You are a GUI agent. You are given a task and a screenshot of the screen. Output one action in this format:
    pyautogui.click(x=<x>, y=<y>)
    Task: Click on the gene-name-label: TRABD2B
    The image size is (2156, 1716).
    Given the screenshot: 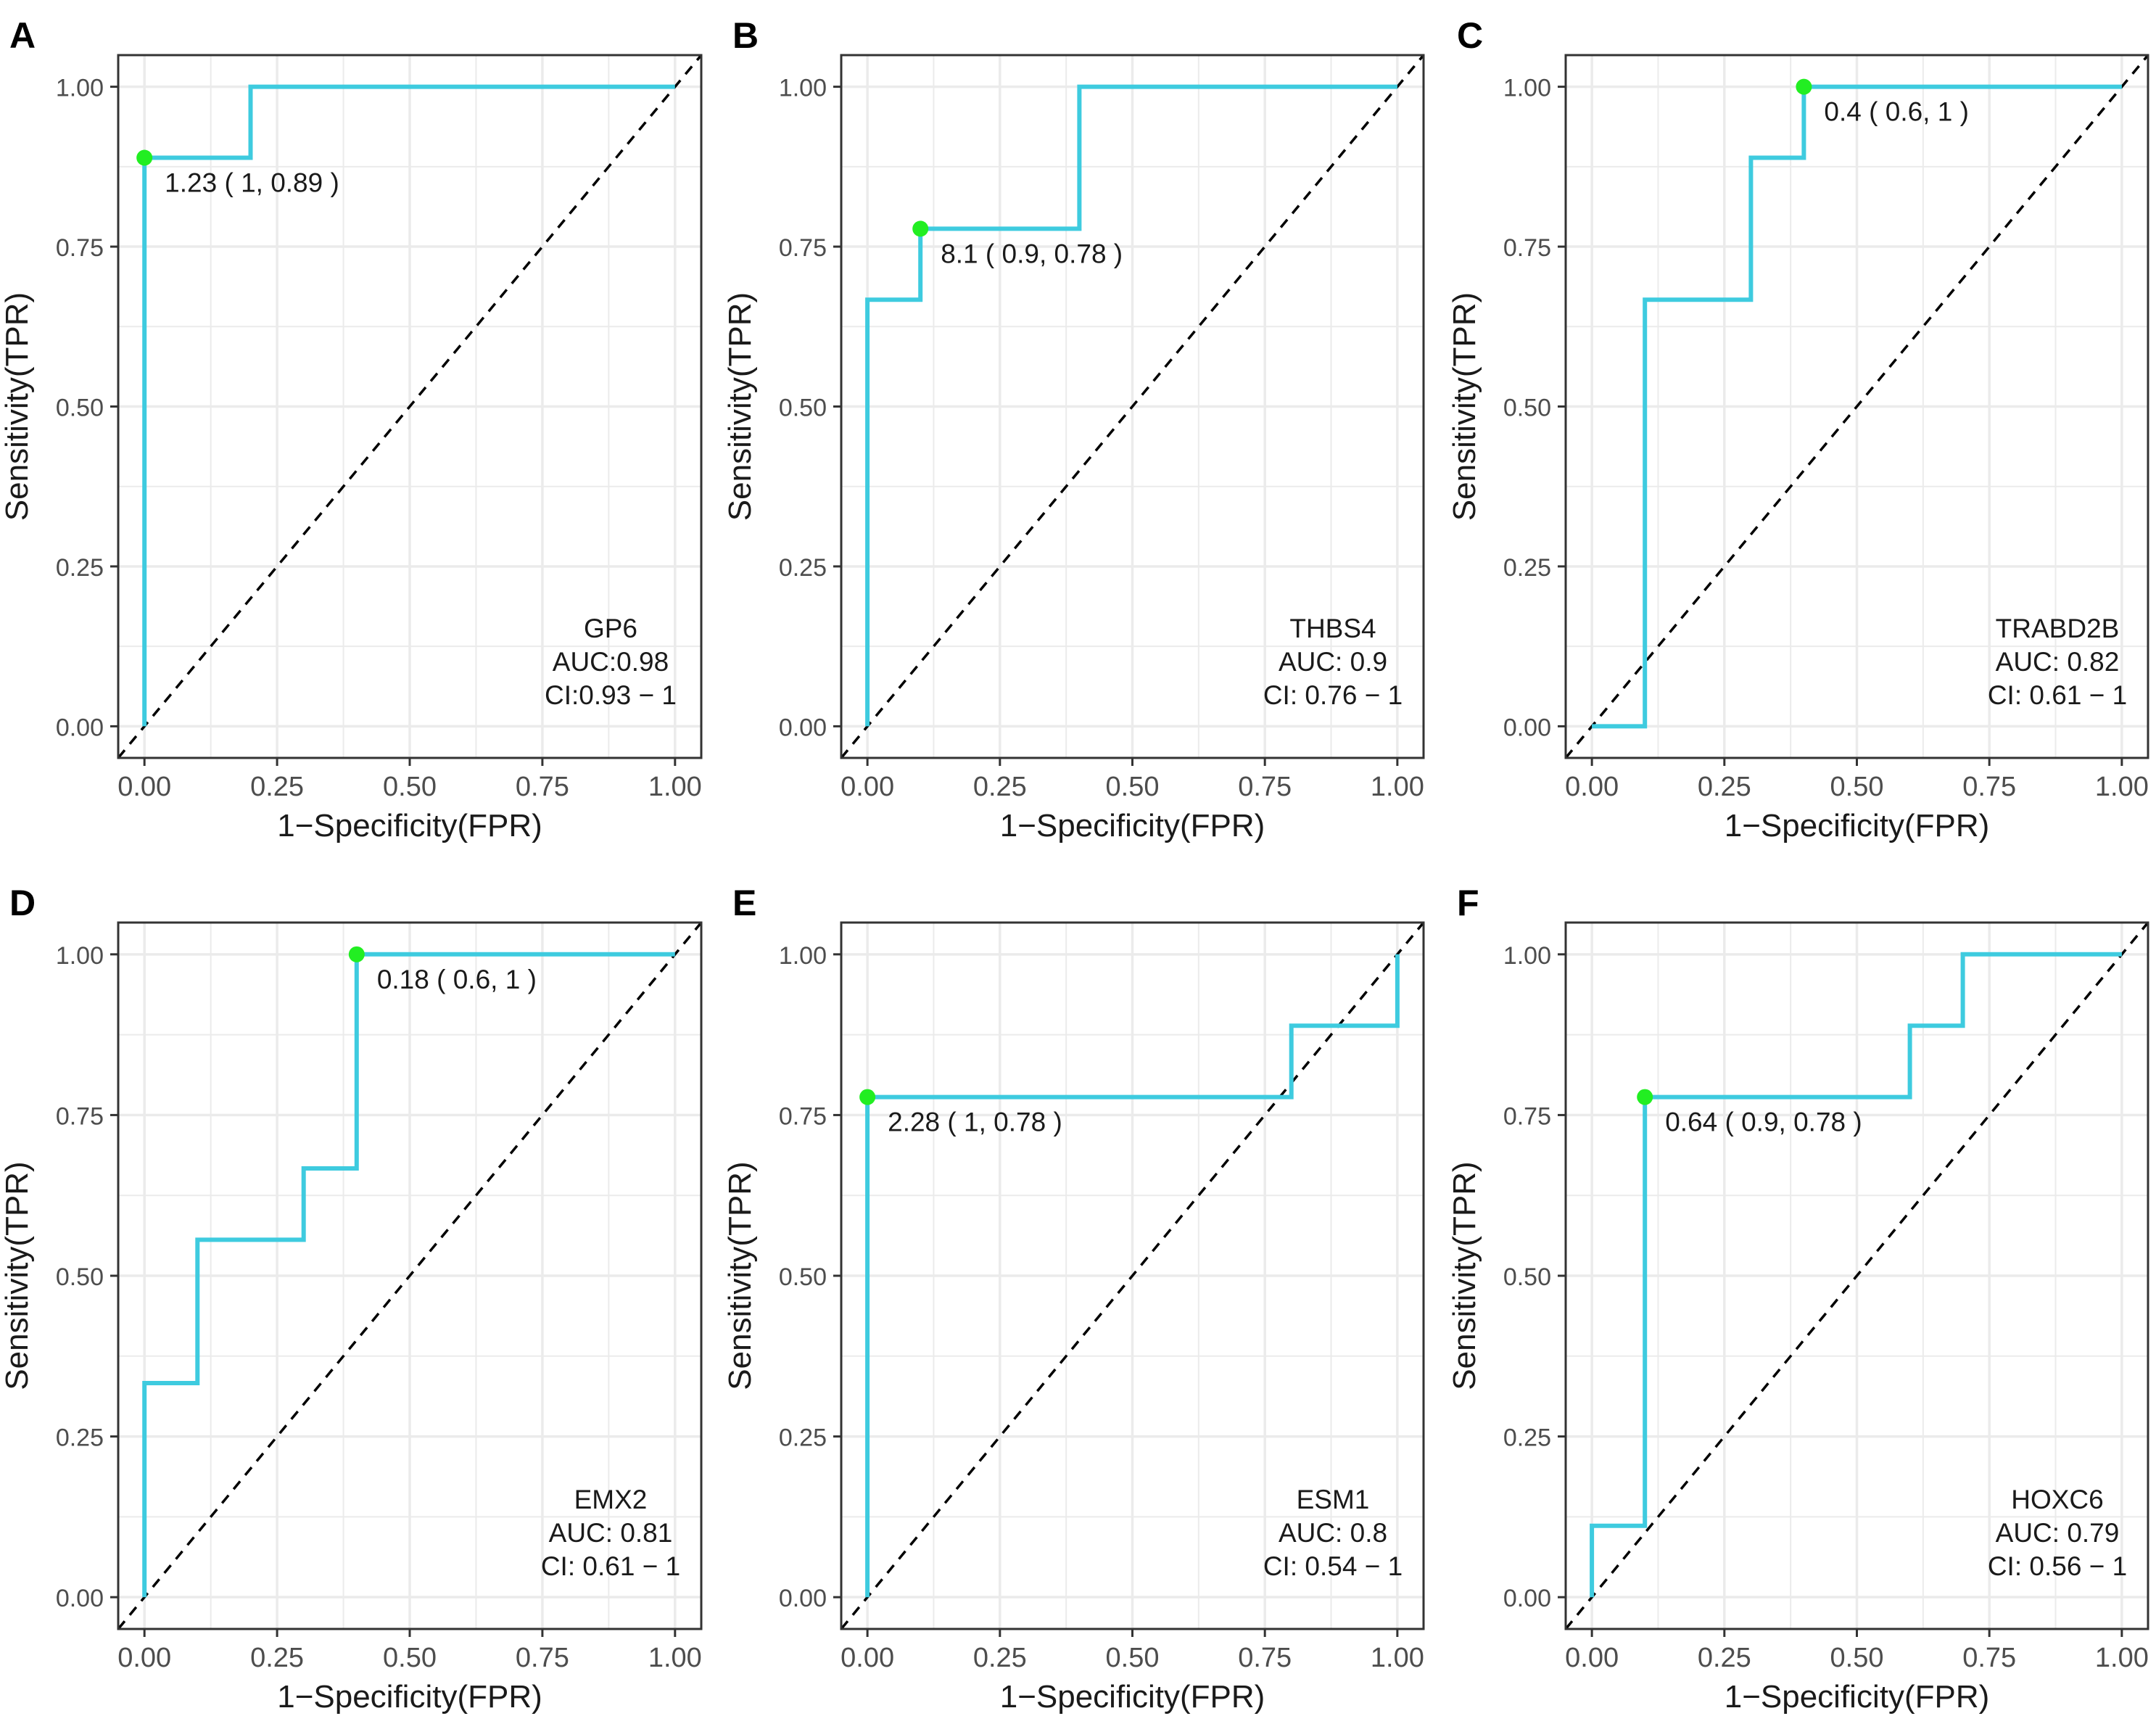 What is the action you would take?
    pyautogui.click(x=2058, y=628)
    